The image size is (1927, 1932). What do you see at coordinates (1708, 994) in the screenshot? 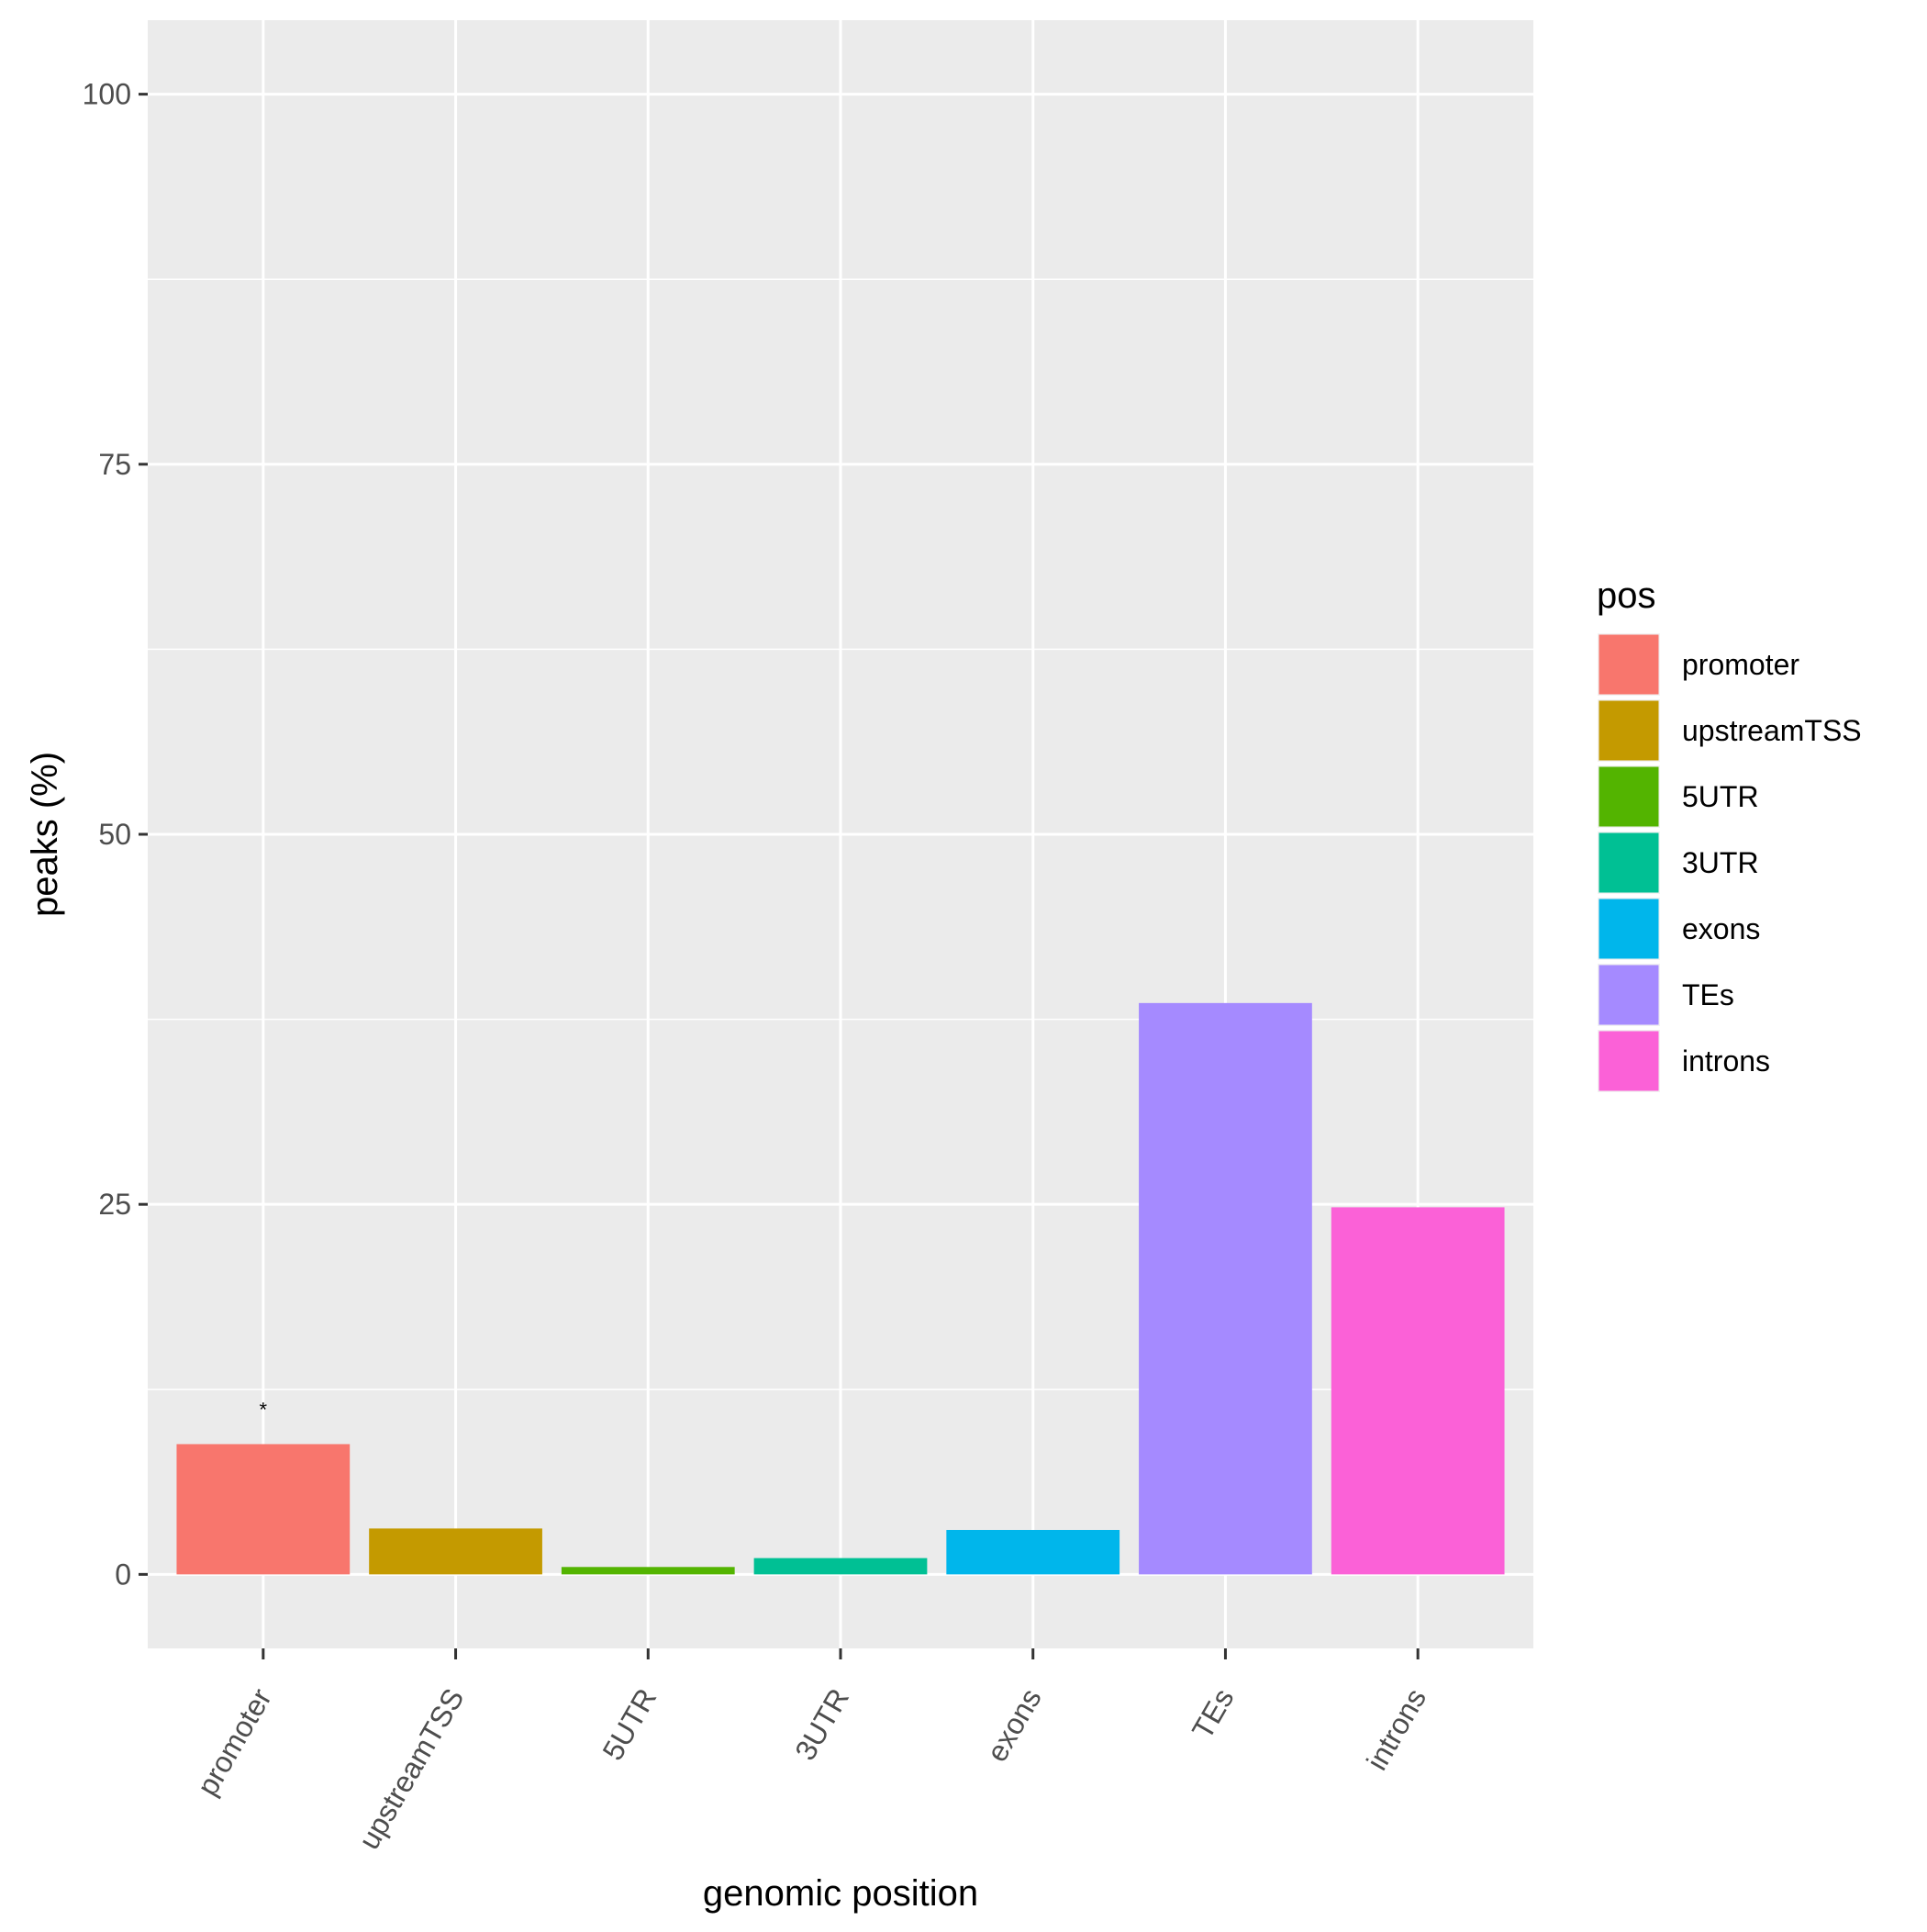
I see `legend-label: TEs` at bounding box center [1708, 994].